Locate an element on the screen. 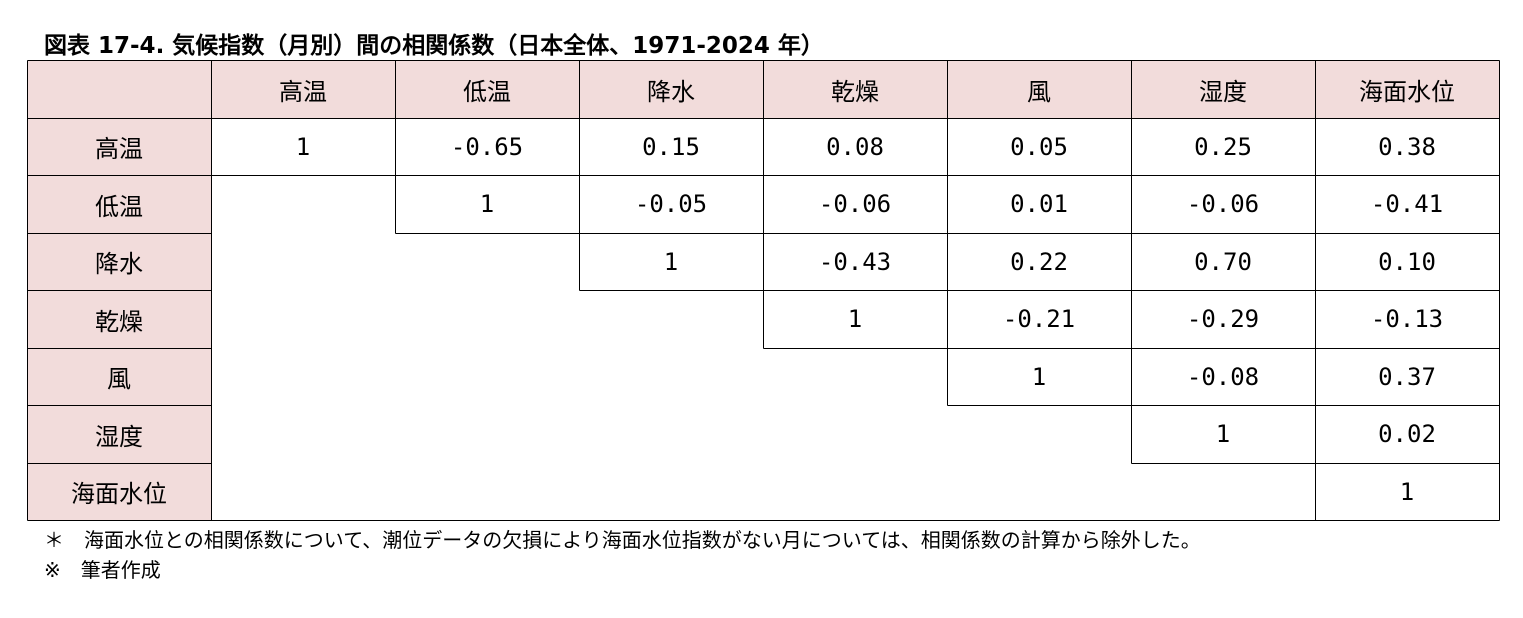 The width and height of the screenshot is (1523, 618). column-header: 湿度 is located at coordinates (1223, 89).